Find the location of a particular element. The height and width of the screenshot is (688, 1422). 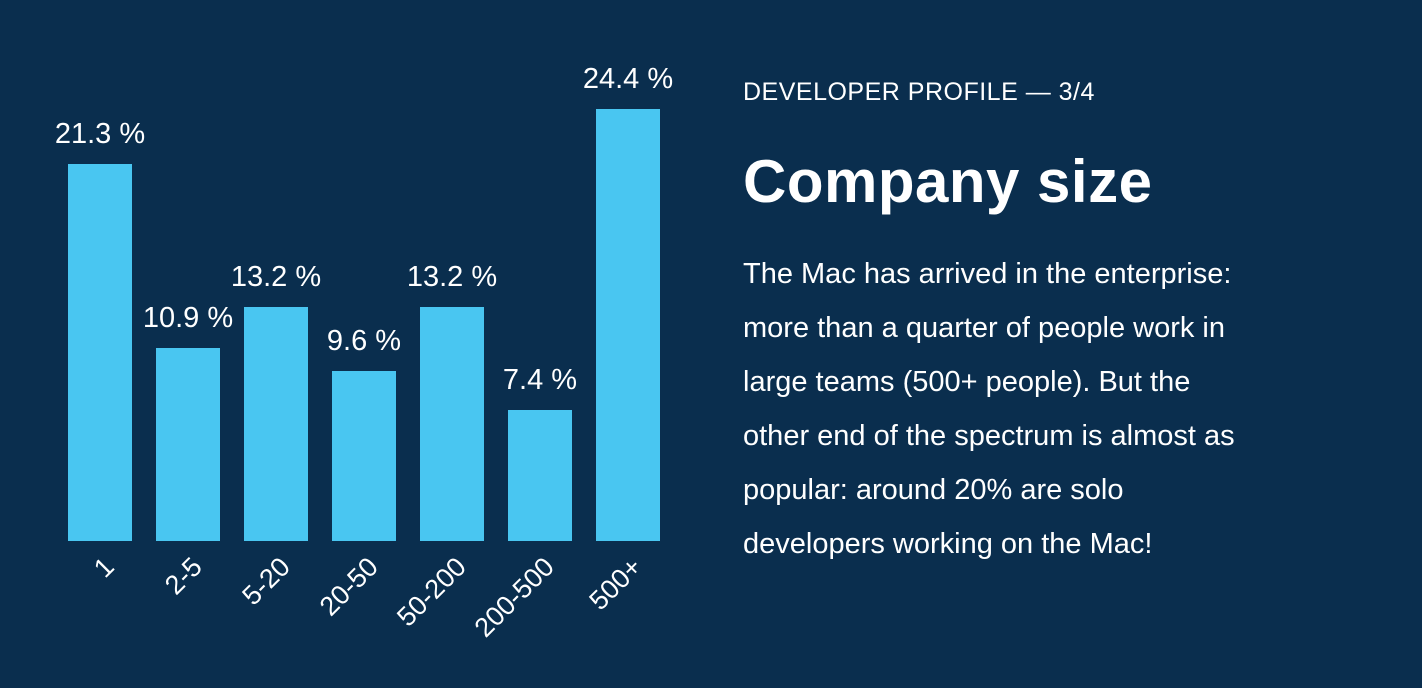

x-axis-label: 500+ is located at coordinates (615, 583).